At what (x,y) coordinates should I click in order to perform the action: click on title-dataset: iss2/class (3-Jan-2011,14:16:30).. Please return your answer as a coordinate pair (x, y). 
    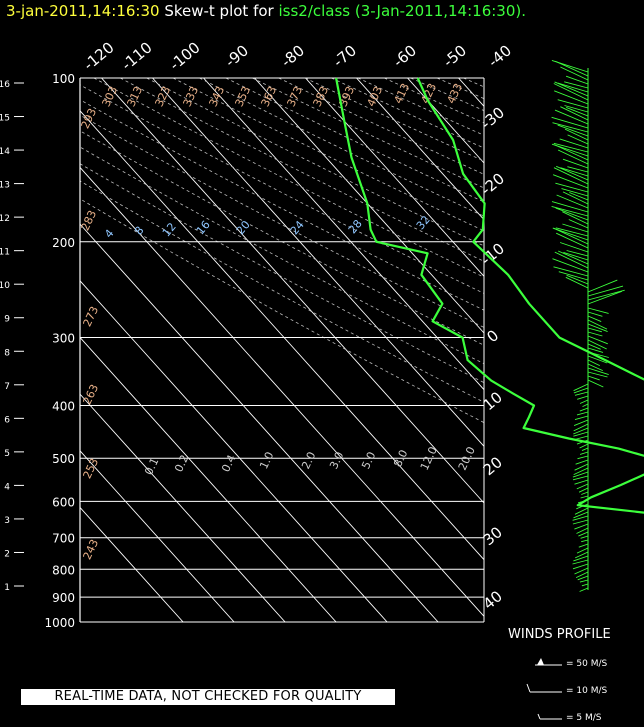
    Looking at the image, I should click on (402, 11).